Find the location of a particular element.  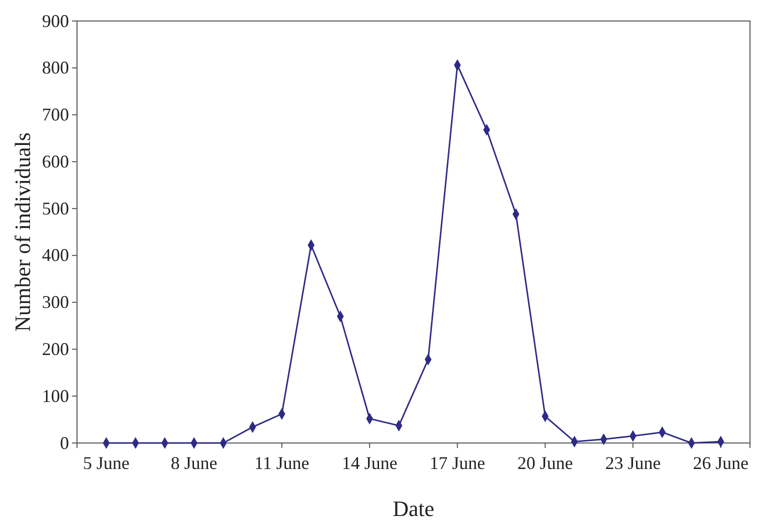

y-tick-label: 900 is located at coordinates (55, 20).